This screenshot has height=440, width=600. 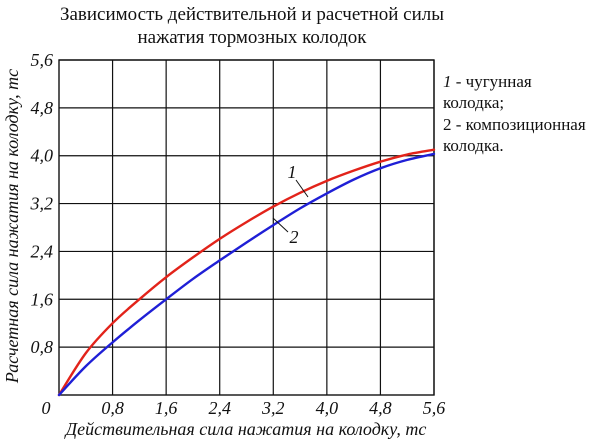 I want to click on x-tick-label-3: 3,2, so click(x=273, y=408).